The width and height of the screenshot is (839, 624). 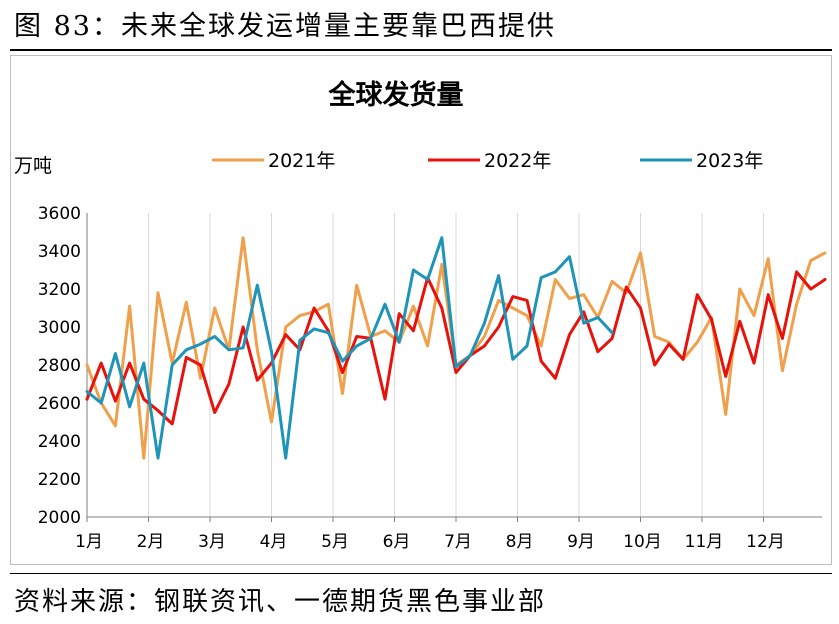 I want to click on y-axis-unit-label: 万吨, so click(x=33, y=166).